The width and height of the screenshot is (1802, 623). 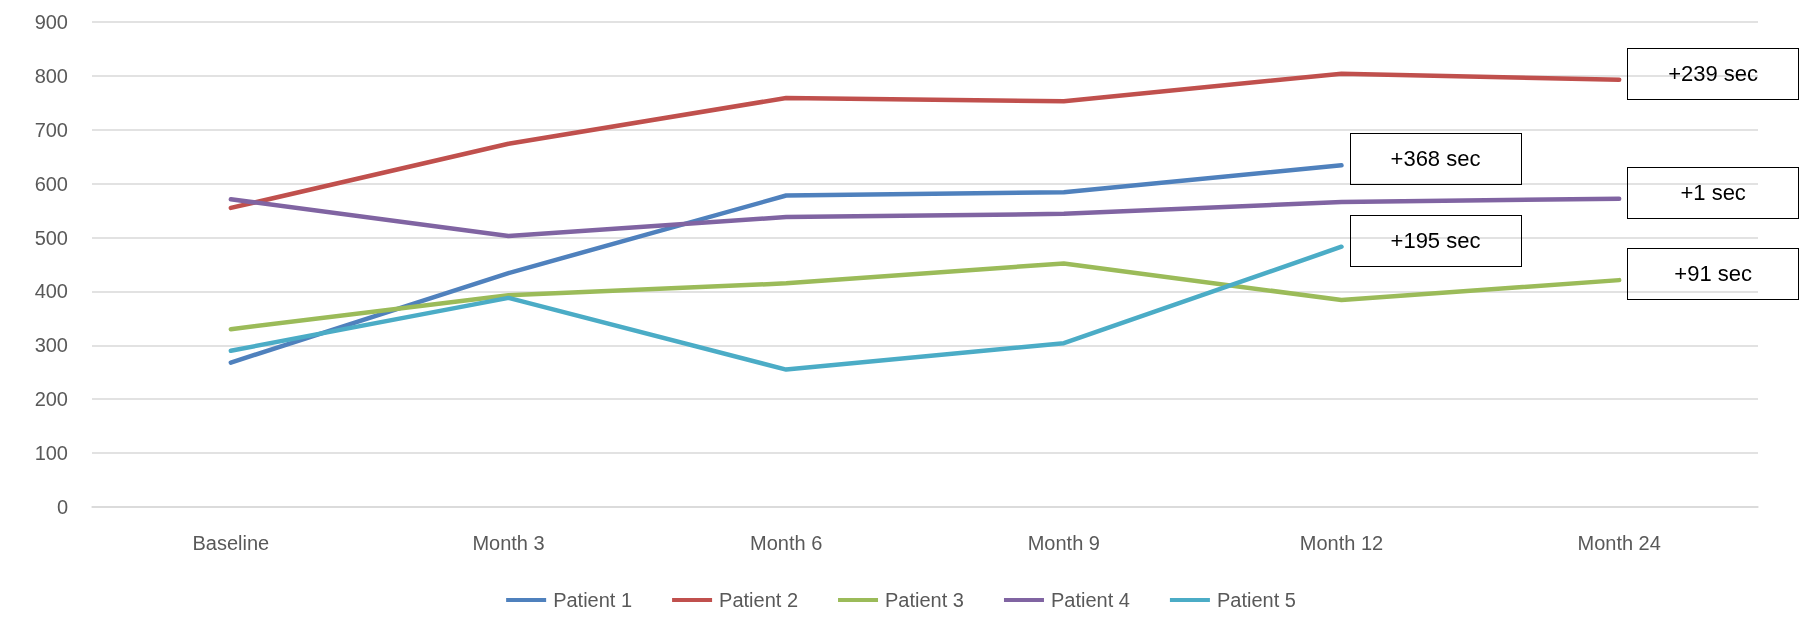 What do you see at coordinates (51, 129) in the screenshot?
I see `y-tick-label: 700` at bounding box center [51, 129].